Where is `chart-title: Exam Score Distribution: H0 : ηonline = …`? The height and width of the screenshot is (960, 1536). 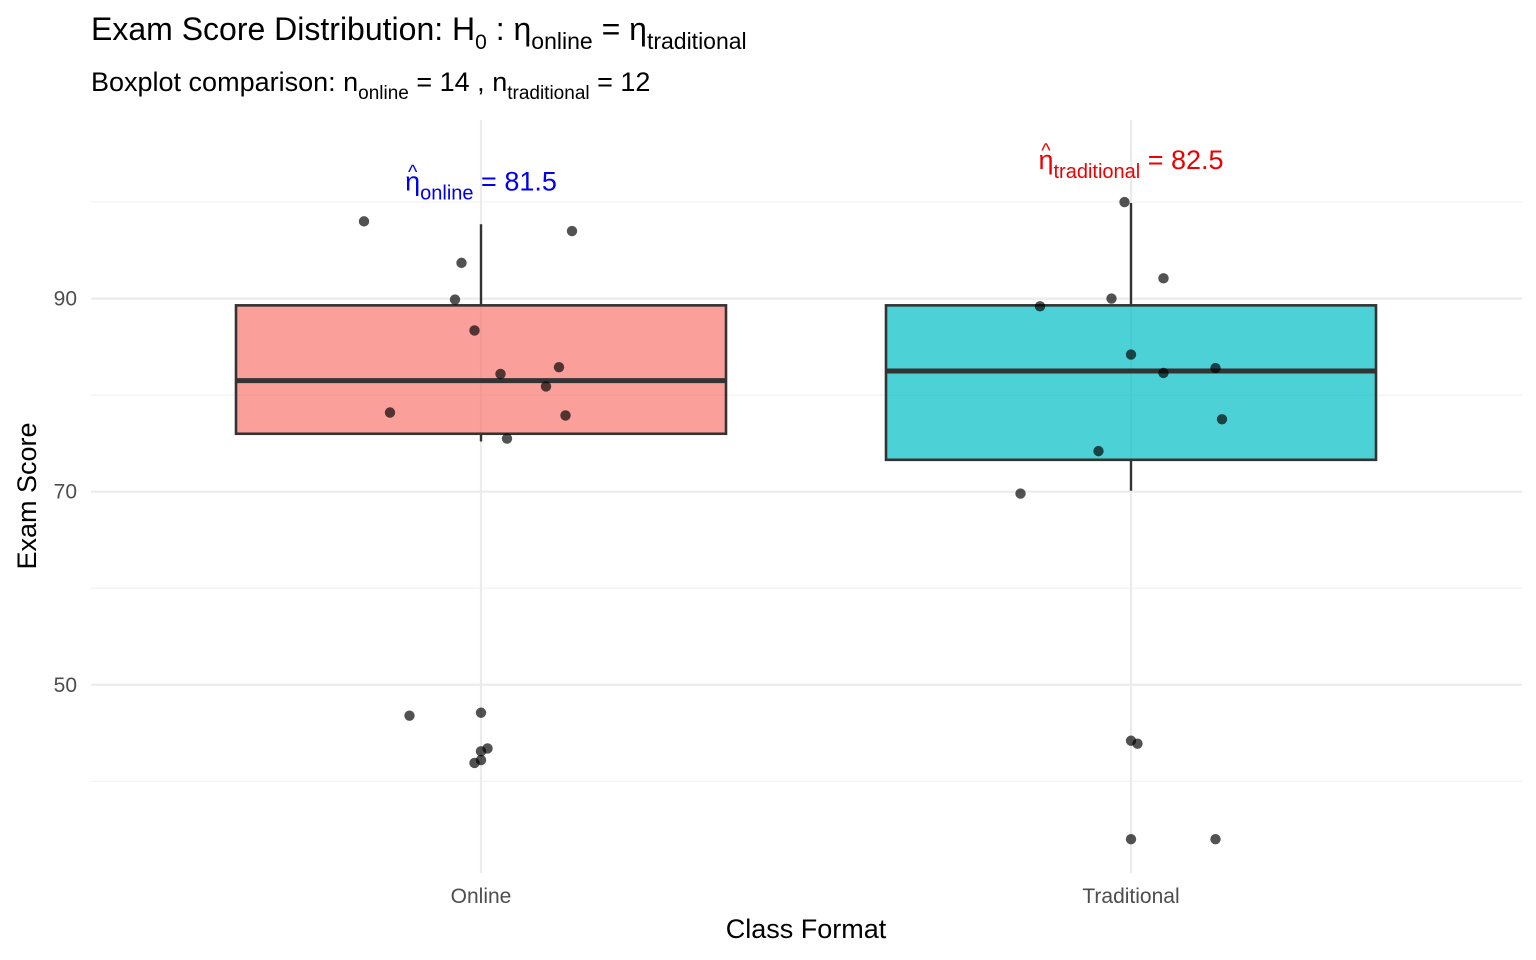
chart-title: Exam Score Distribution: H0 : ηonline = … is located at coordinates (419, 32).